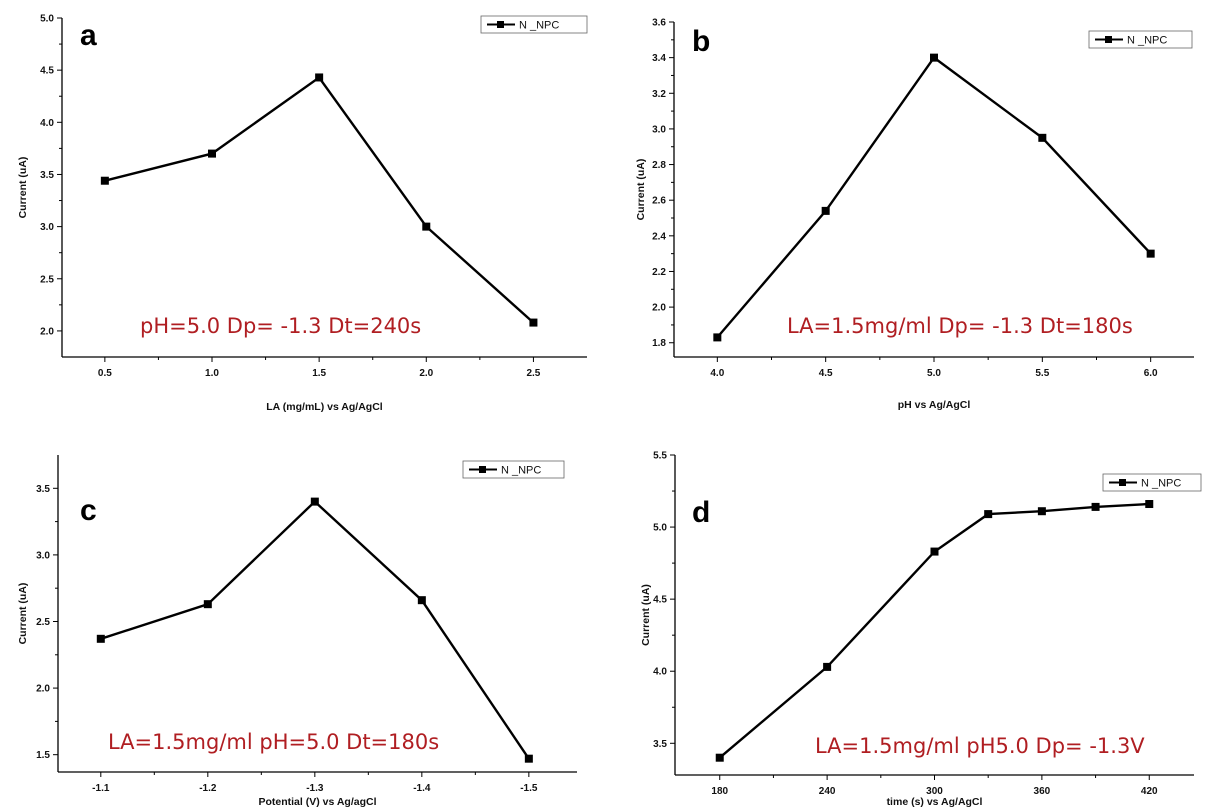  What do you see at coordinates (529, 788) in the screenshot?
I see `x-tick-label: -1.5` at bounding box center [529, 788].